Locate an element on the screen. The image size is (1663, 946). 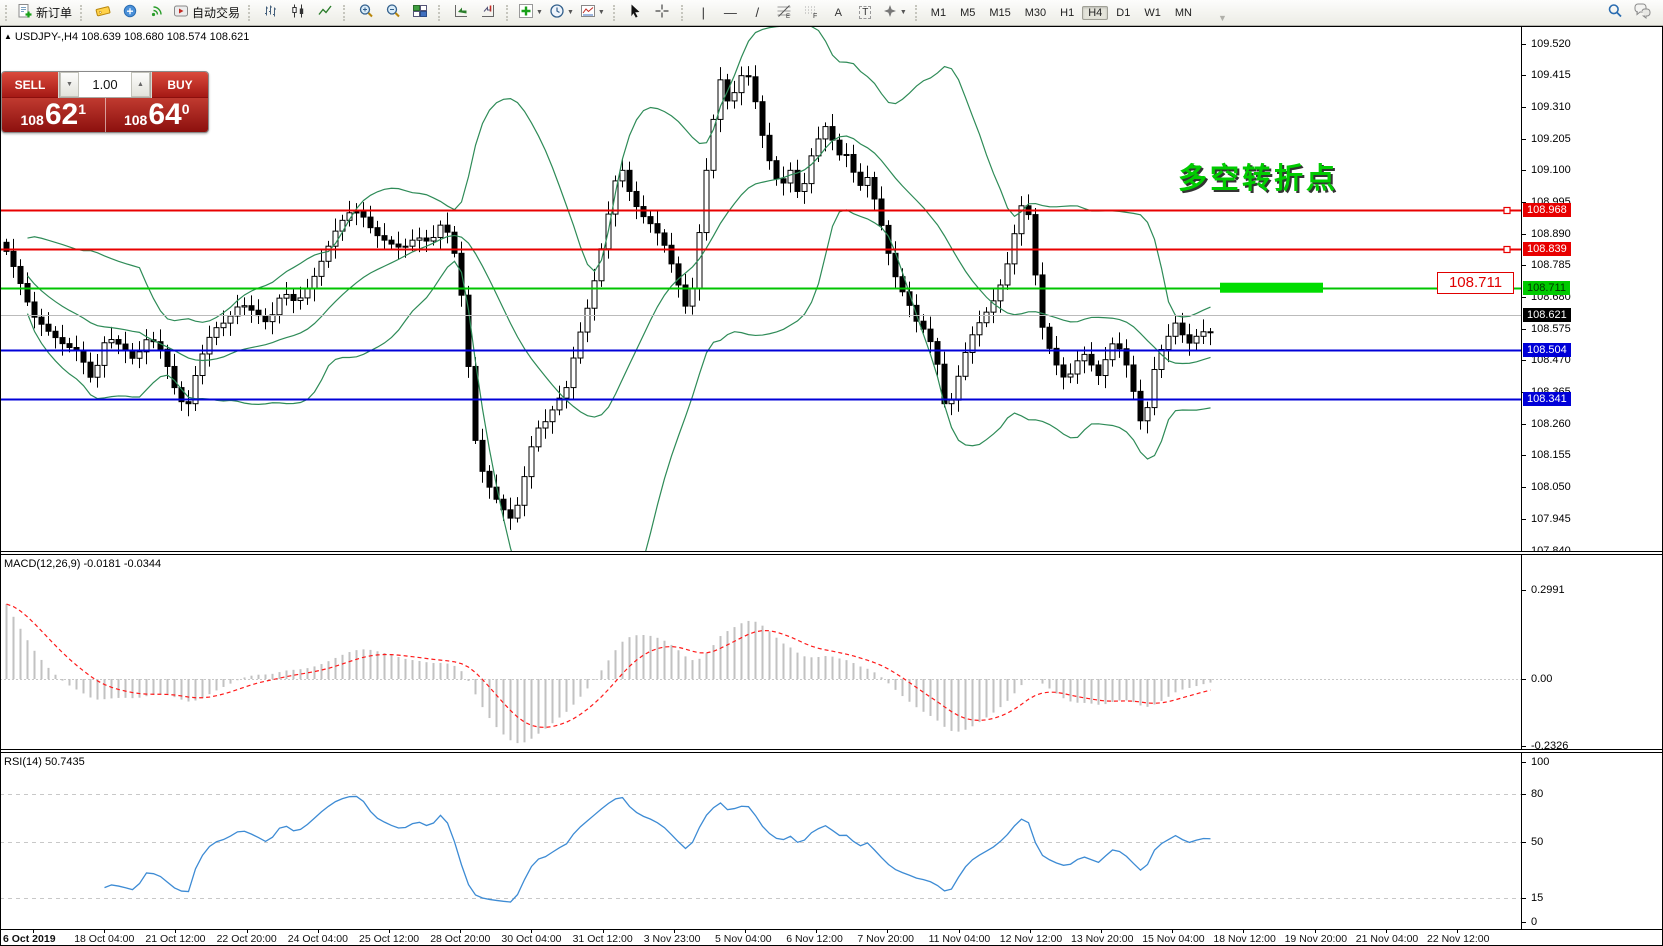
collapse-quotes-icon: ▲ is located at coordinates (8, 36).